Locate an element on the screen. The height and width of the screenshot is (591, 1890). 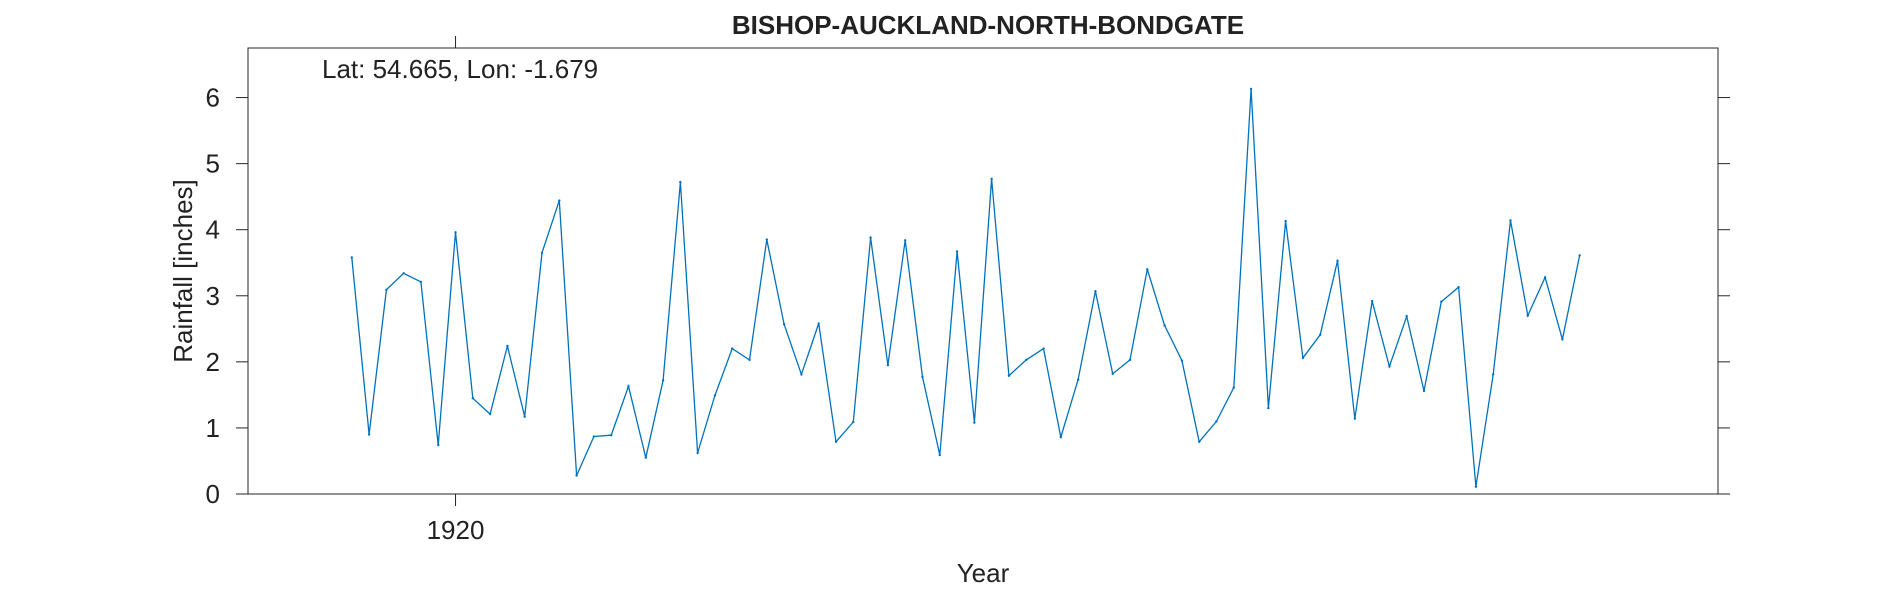
y-tick-label: 5 is located at coordinates (213, 164).